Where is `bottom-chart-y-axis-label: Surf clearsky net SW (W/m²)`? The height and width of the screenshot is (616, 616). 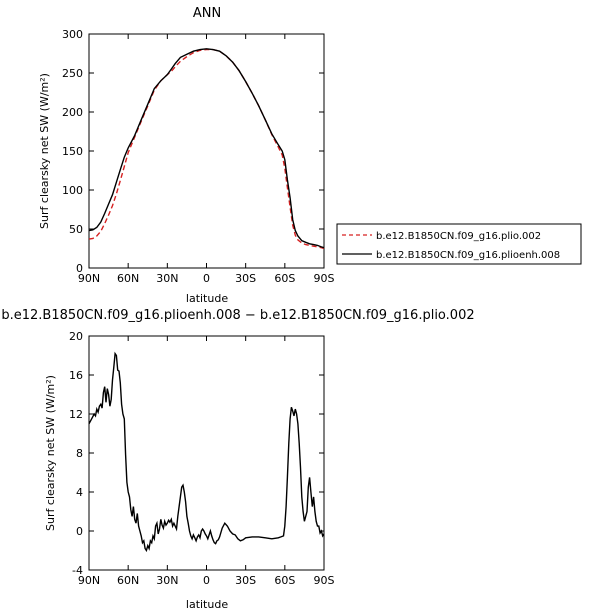 bottom-chart-y-axis-label: Surf clearsky net SW (W/m²) is located at coordinates (50, 453).